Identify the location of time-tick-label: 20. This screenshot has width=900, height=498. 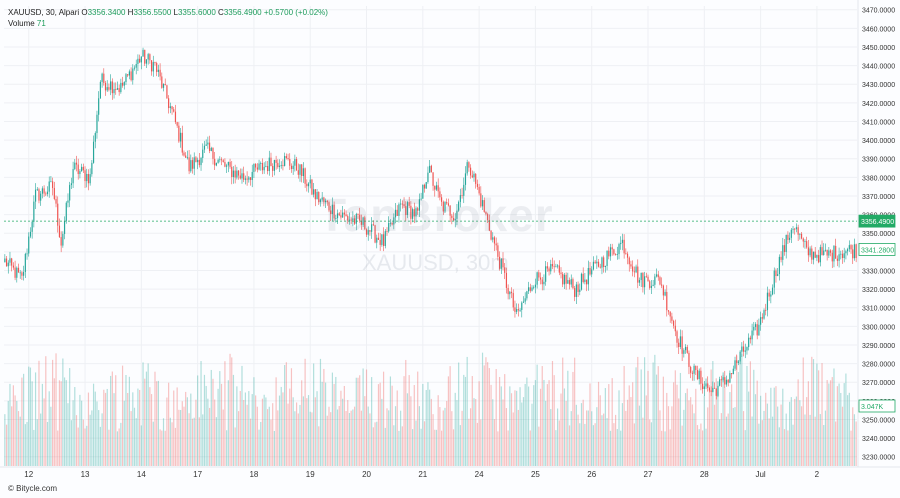
(366, 474).